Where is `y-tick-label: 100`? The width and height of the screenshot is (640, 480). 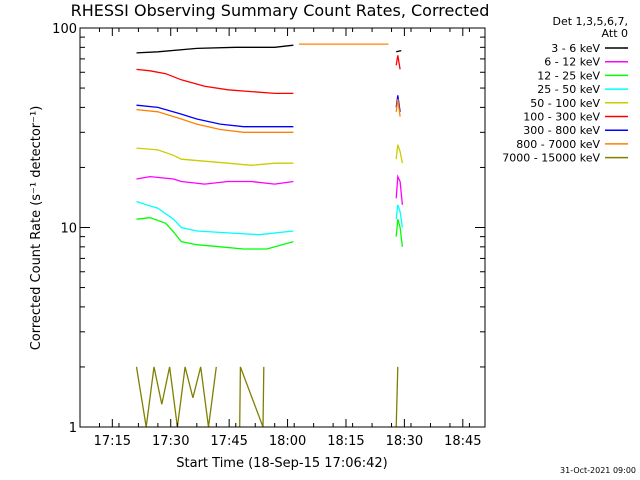
y-tick-label: 100 is located at coordinates (64, 29).